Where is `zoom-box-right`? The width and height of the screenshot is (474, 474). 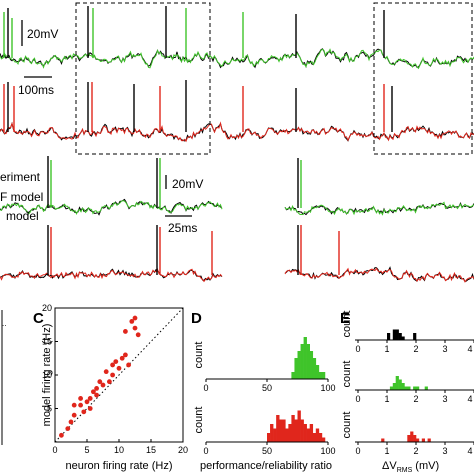
zoom-box-right is located at coordinates (423, 78).